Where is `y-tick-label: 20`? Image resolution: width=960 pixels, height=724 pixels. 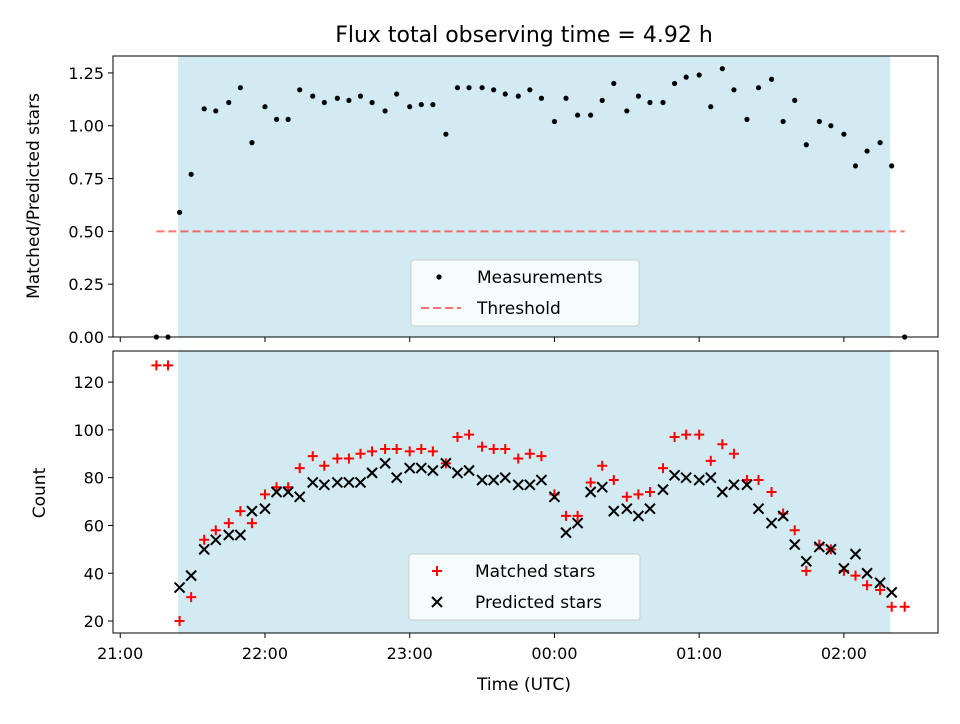 y-tick-label: 20 is located at coordinates (94, 621).